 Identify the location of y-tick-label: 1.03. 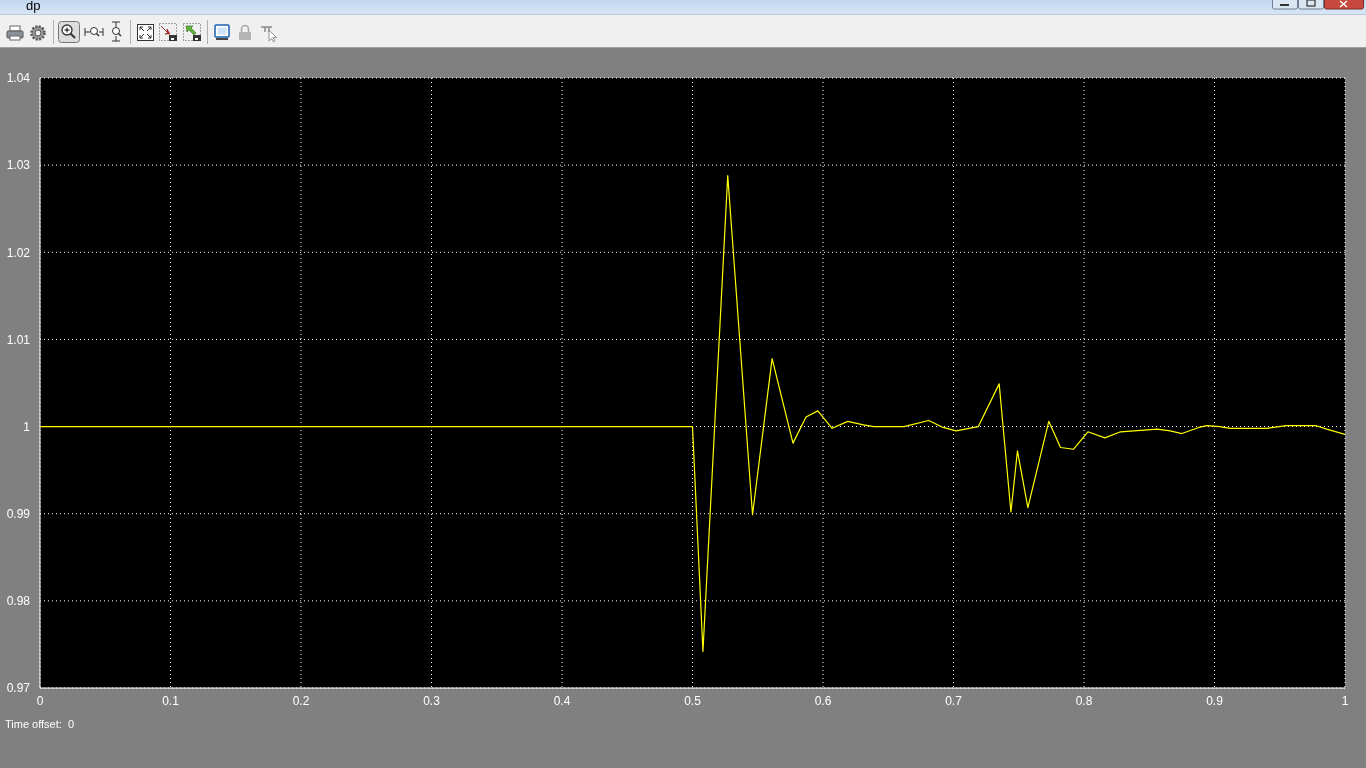
(18, 165).